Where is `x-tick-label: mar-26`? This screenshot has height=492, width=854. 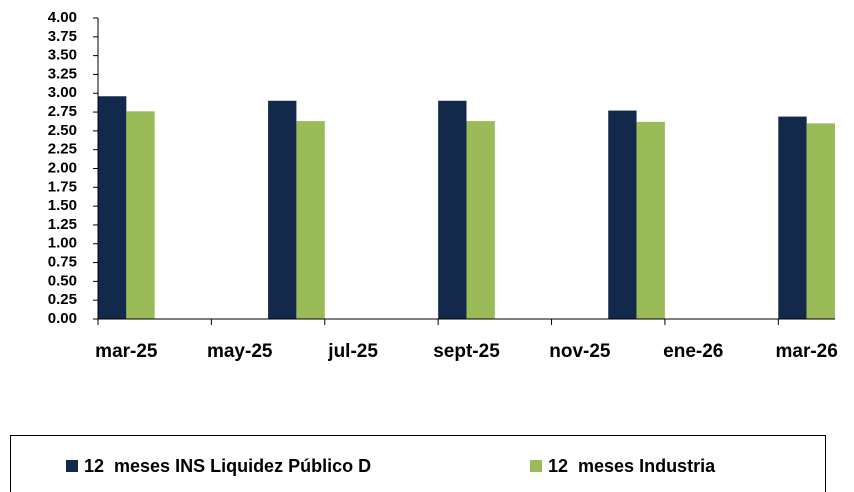
x-tick-label: mar-26 is located at coordinates (806, 351).